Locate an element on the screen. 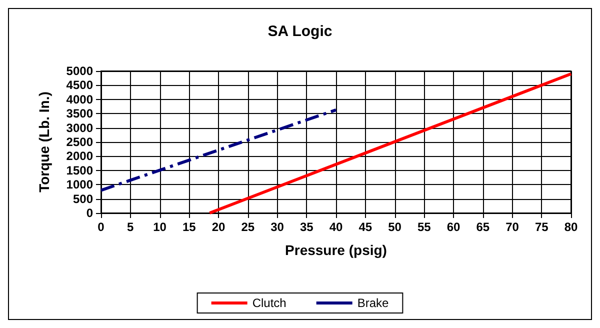  x-tick-label: 40 is located at coordinates (336, 227).